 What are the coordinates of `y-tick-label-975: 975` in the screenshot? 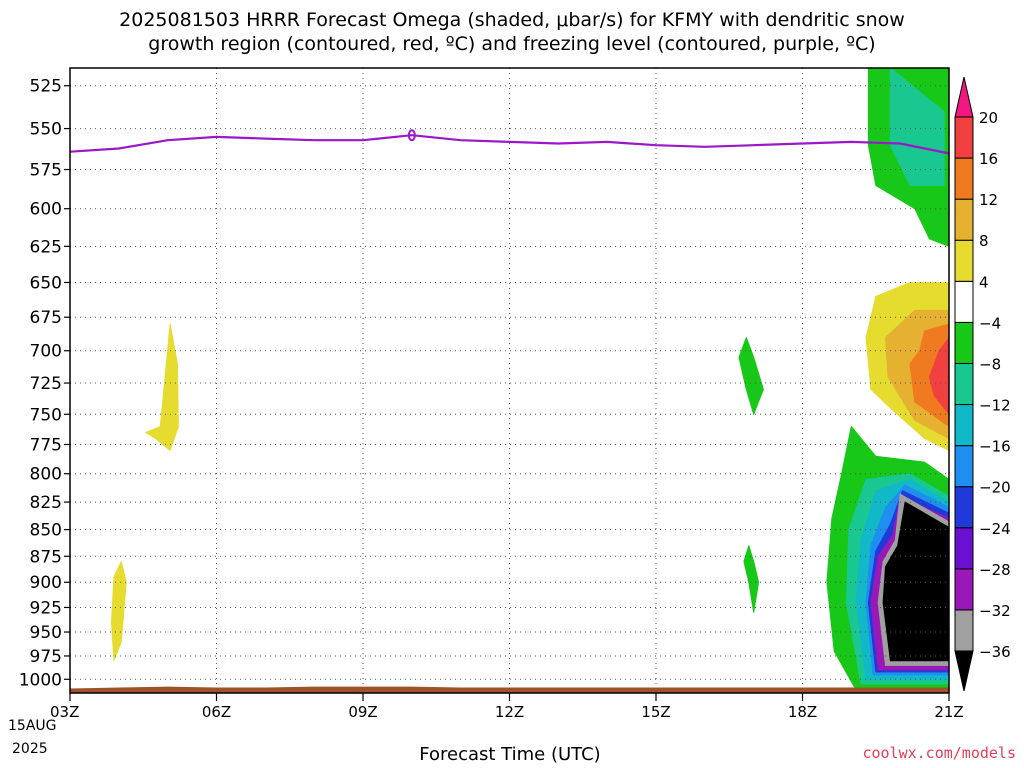 It's located at (46, 657).